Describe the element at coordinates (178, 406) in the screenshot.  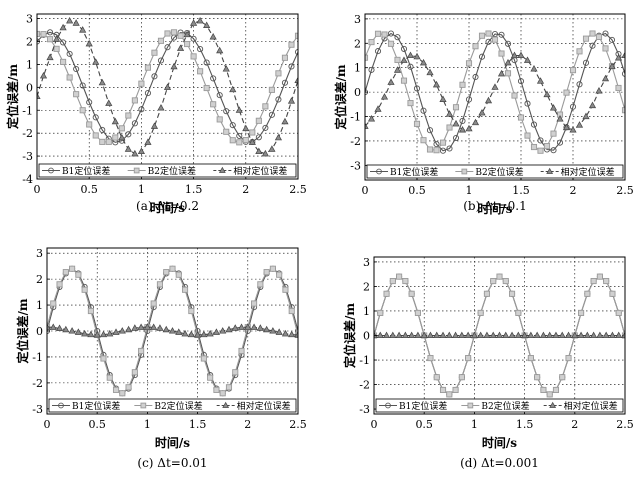
I see `legend-label-1: B2定位误差` at that location.